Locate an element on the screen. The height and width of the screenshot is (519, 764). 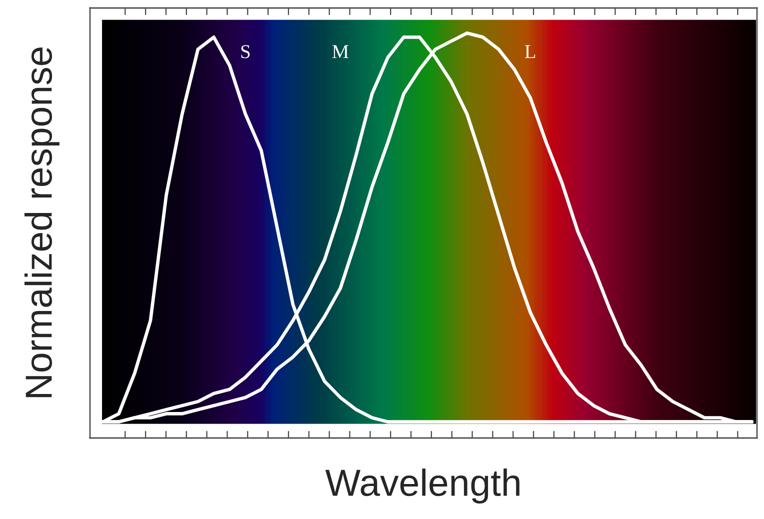
series-label: M is located at coordinates (340, 51).